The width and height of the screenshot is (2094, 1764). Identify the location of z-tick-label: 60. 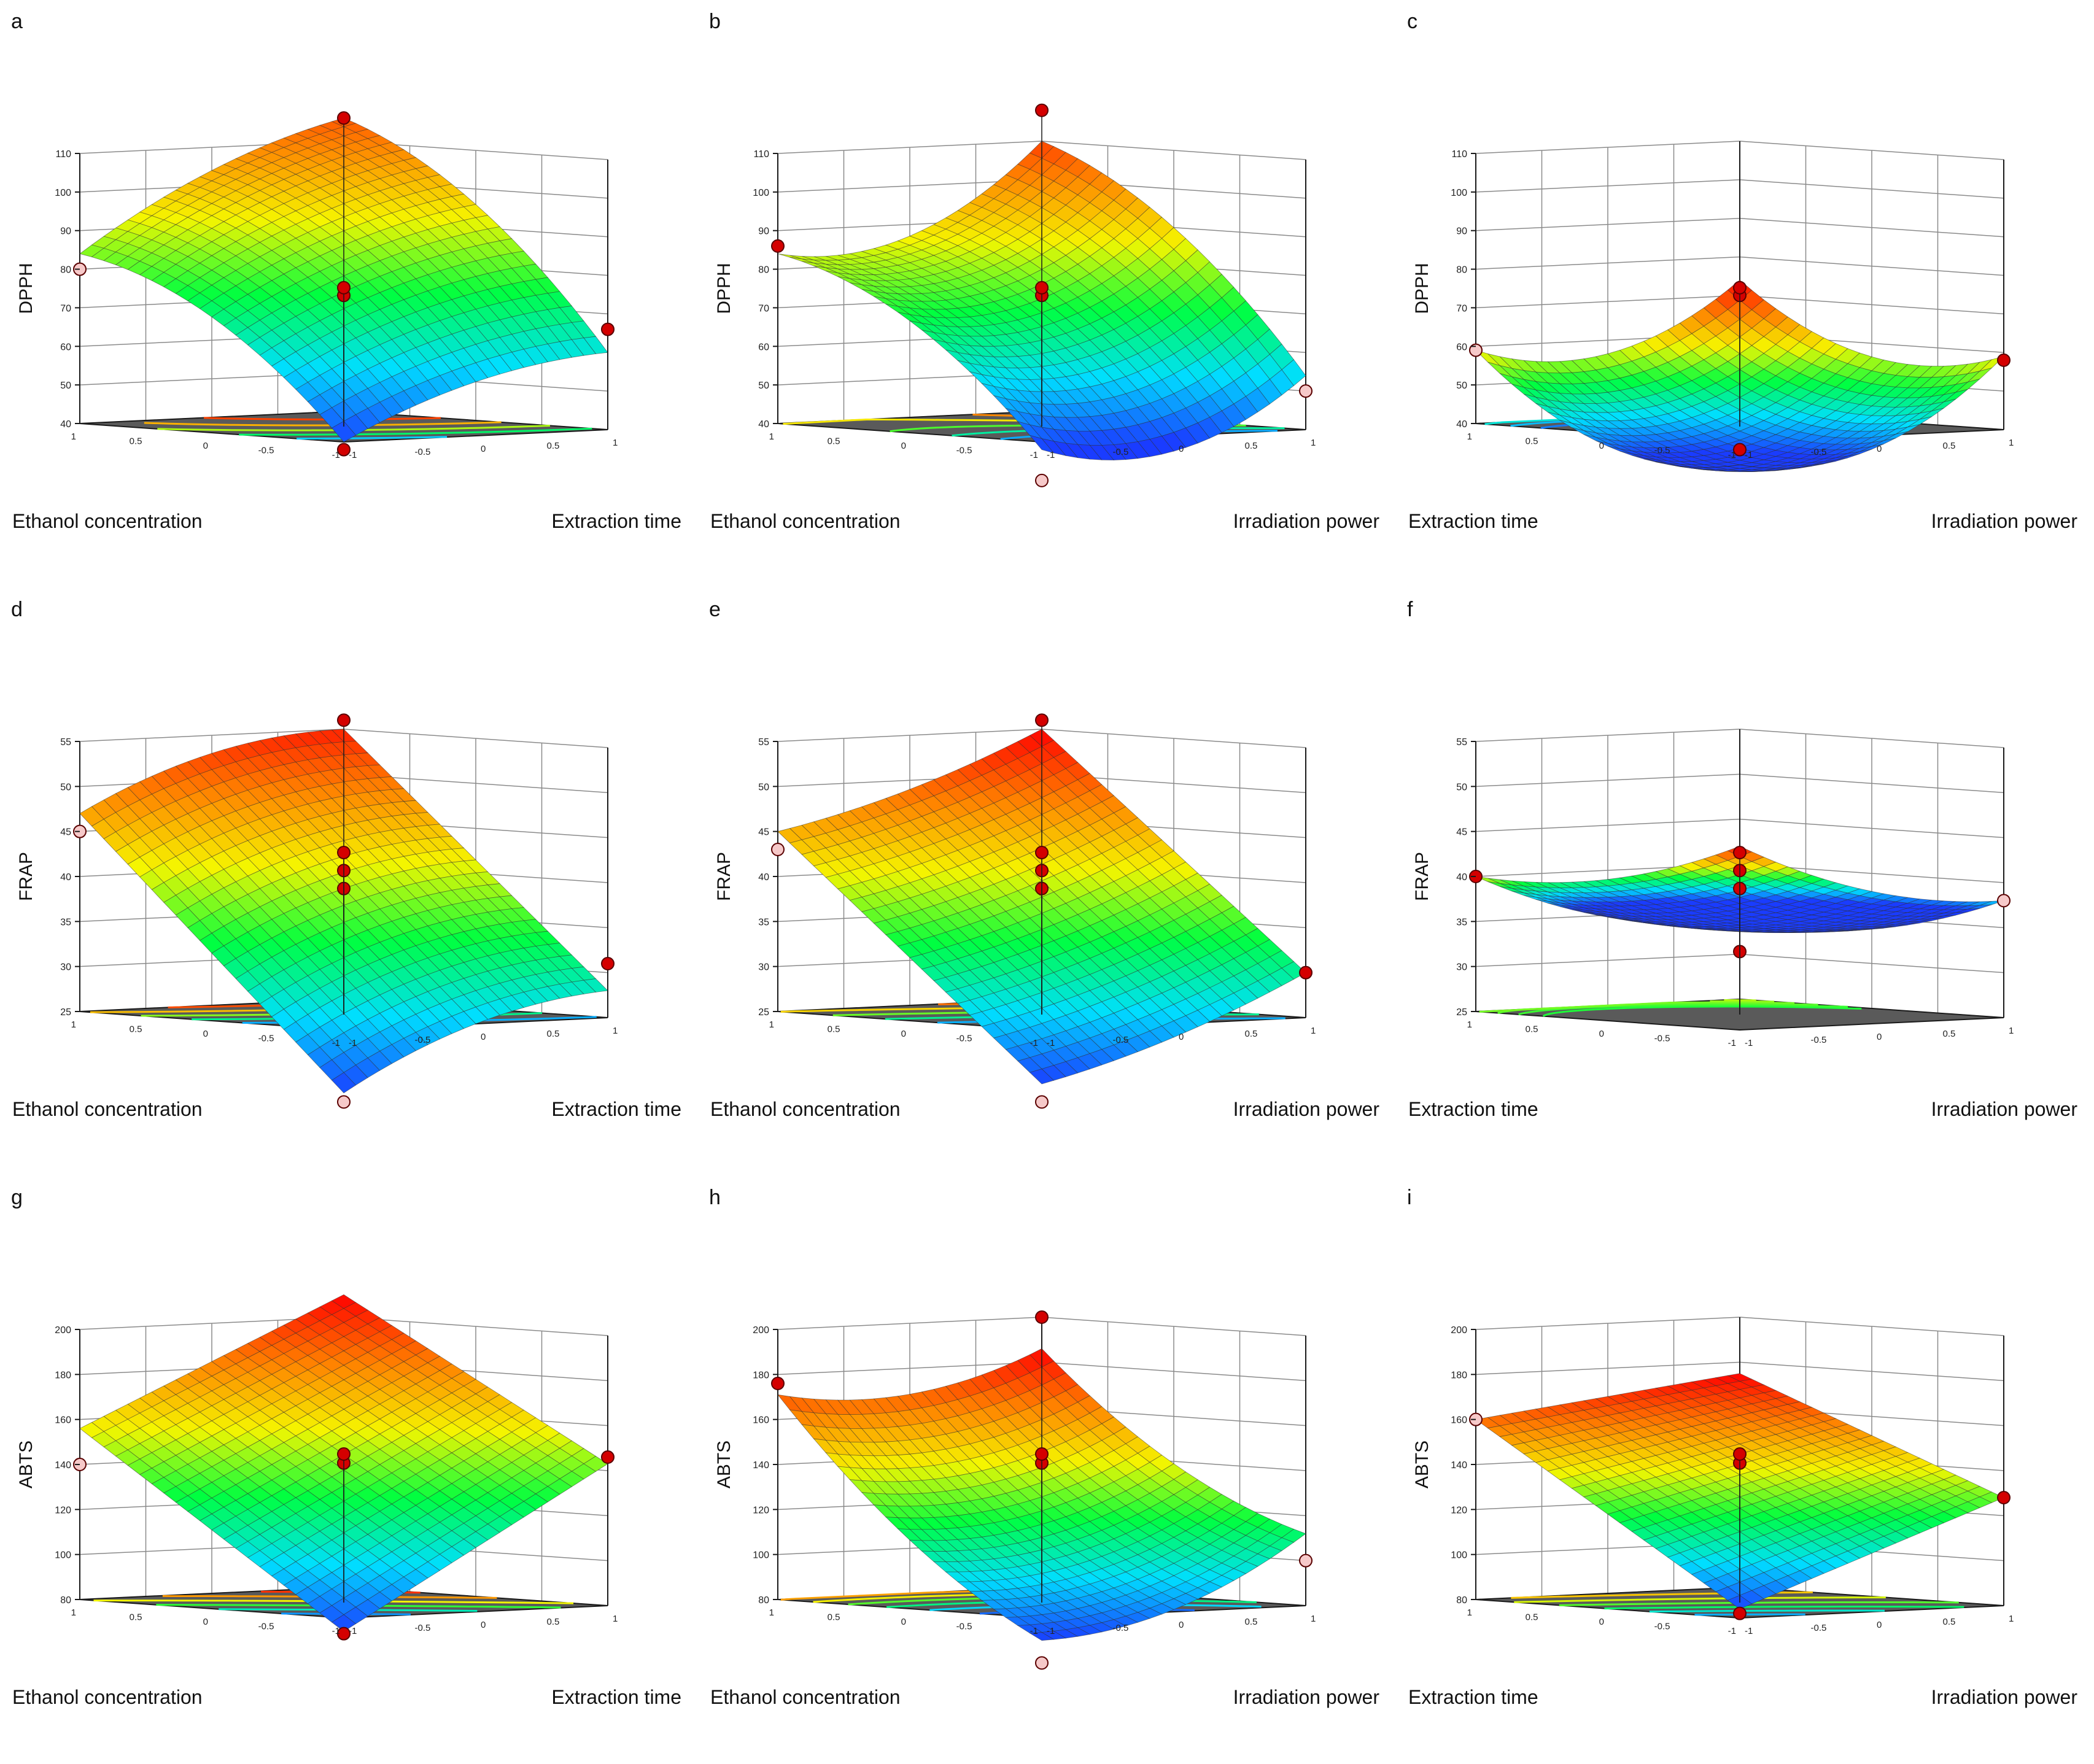
(65, 347).